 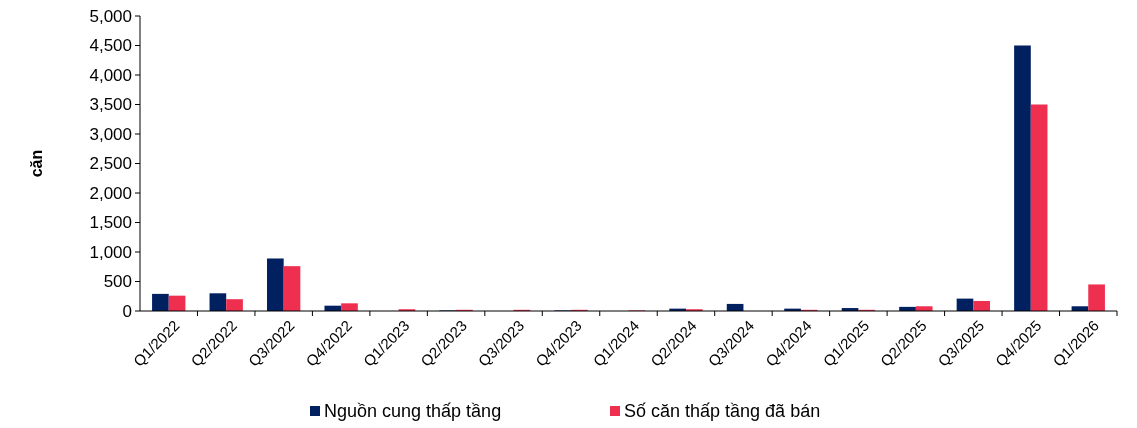 I want to click on y-tick-label: 4,000, so click(x=110, y=75).